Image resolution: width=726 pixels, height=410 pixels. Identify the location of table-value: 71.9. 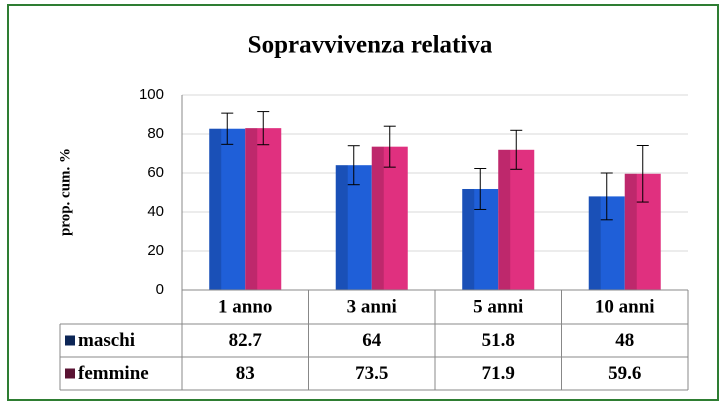
(498, 373).